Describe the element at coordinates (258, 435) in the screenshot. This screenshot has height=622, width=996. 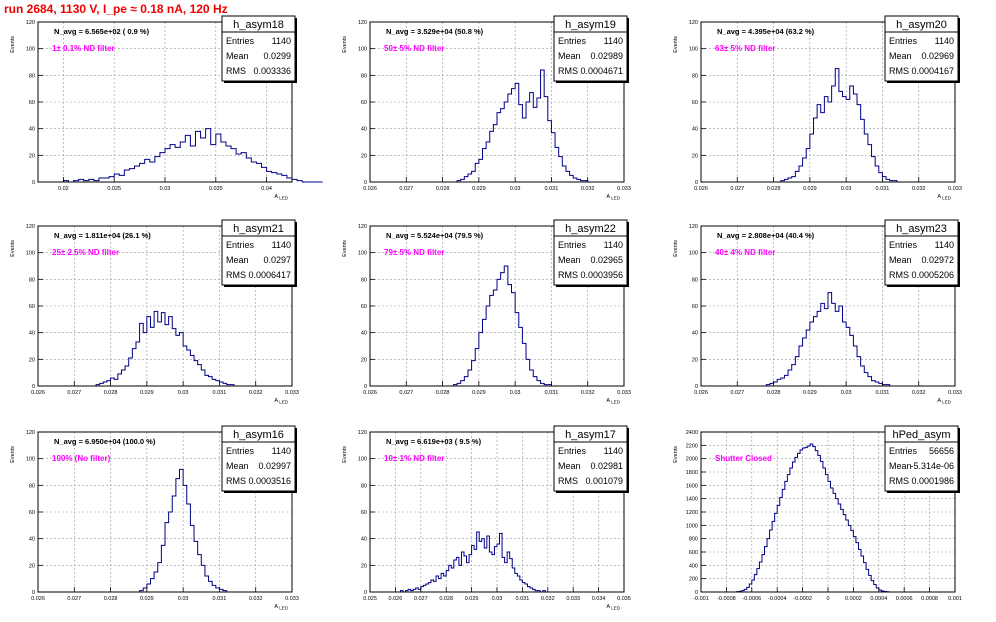
I see `stats-box-title: h_asym16` at that location.